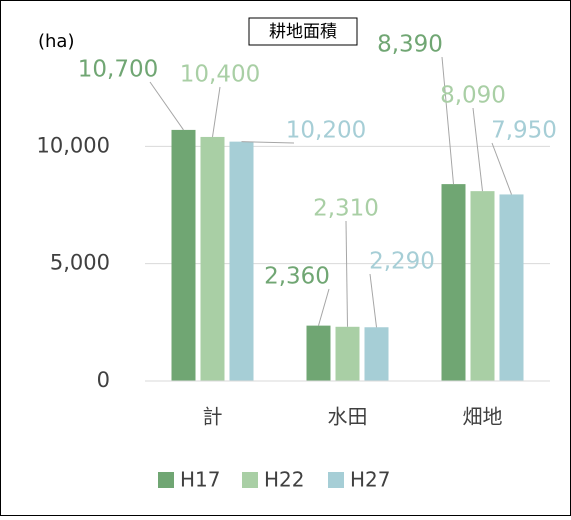 The width and height of the screenshot is (571, 520). Describe the element at coordinates (80, 263) in the screenshot. I see `y-tick-label: 5,000` at that location.